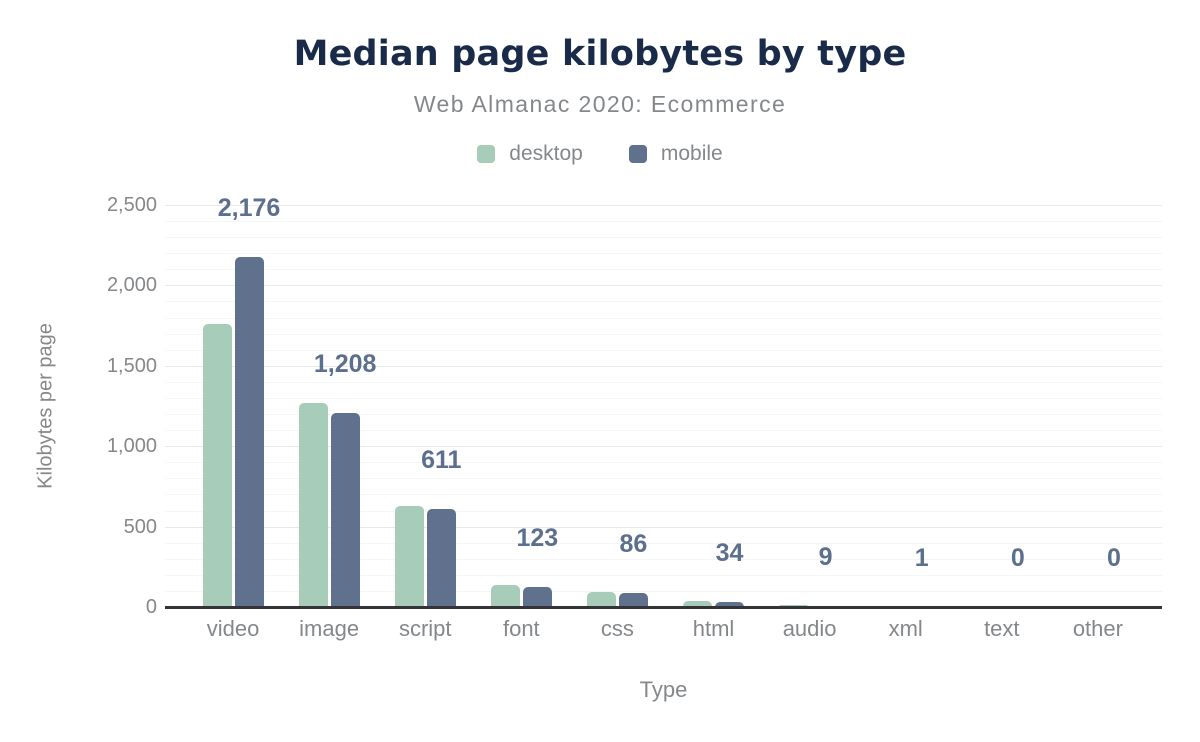 The image size is (1200, 742). I want to click on legend: desktop mobile, so click(600, 154).